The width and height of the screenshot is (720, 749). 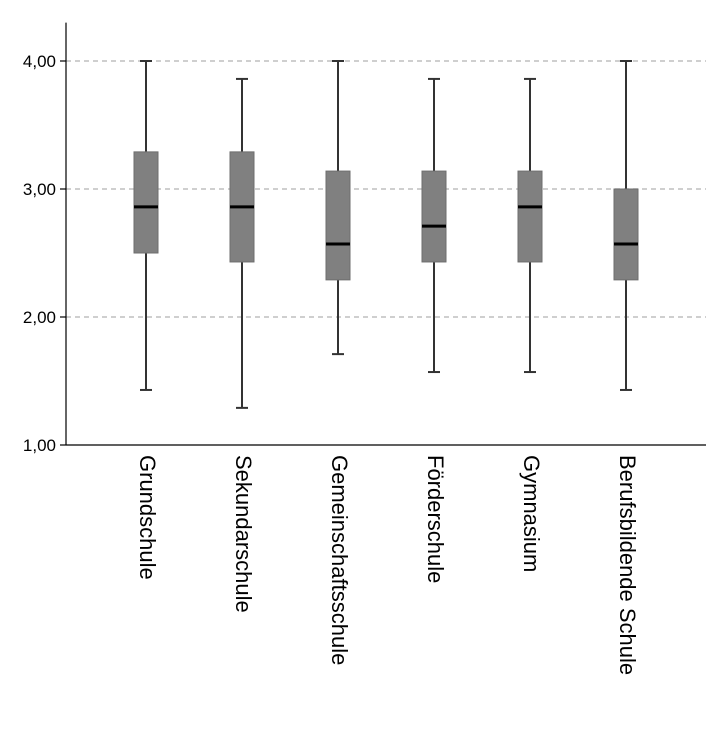 I want to click on y-tick-label: 3,00, so click(x=39, y=189).